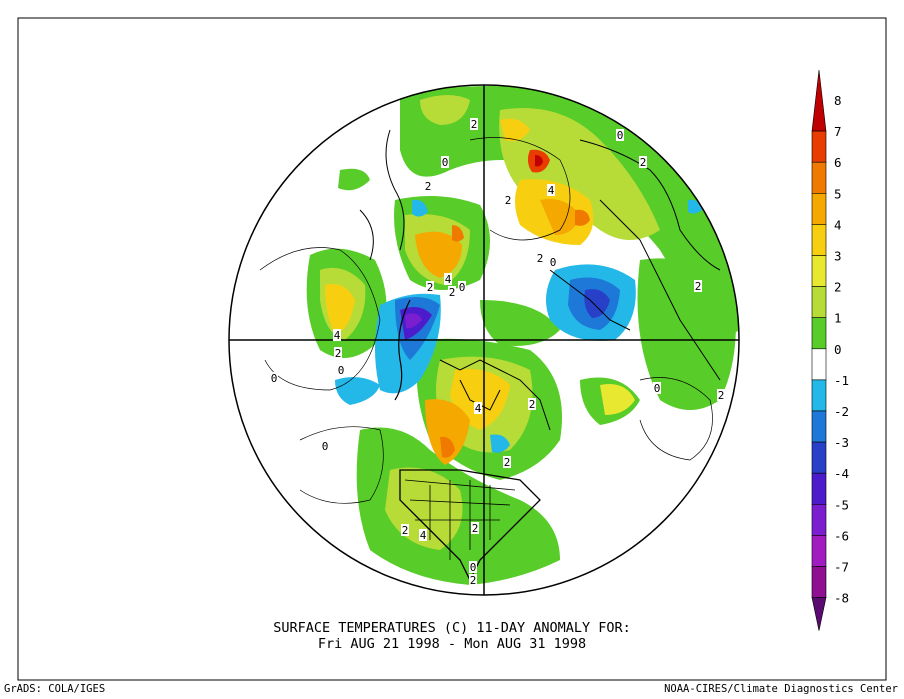 This screenshot has width=904, height=699. What do you see at coordinates (841, 442) in the screenshot?
I see `colorbar-tick-label: -3` at bounding box center [841, 442].